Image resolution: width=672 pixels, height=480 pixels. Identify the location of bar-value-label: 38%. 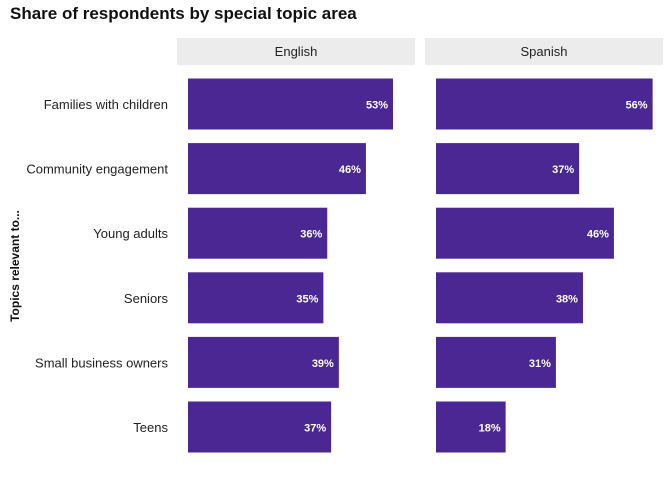
(567, 299).